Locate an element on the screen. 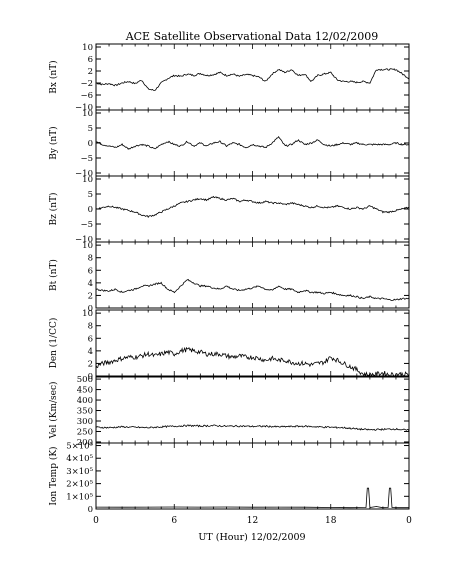 Image resolution: width=453 pixels, height=566 pixels. x-tick-label: 12 is located at coordinates (252, 521).